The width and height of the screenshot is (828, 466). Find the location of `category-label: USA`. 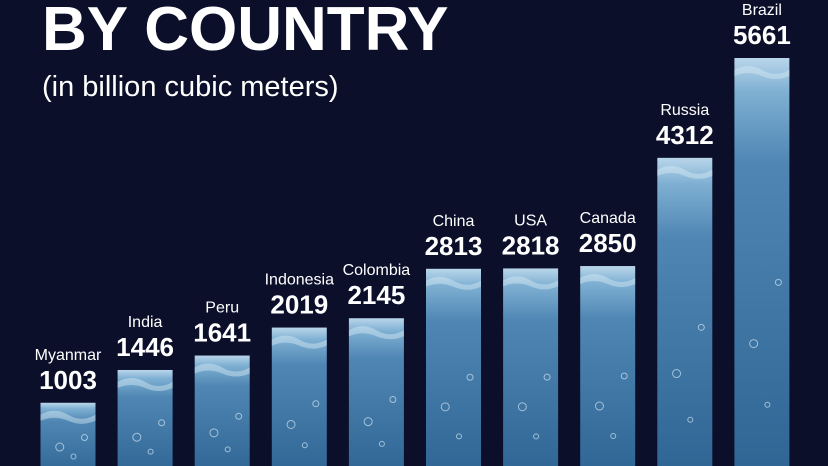

category-label: USA is located at coordinates (530, 220).